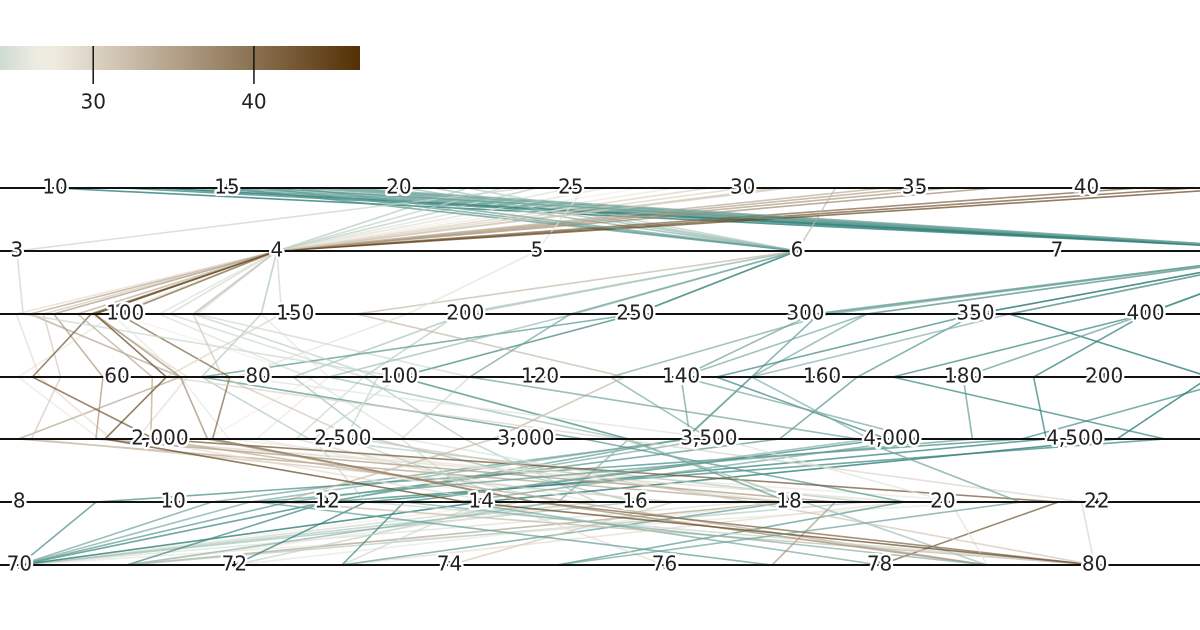  I want to click on tick-label: 150, so click(295, 313).